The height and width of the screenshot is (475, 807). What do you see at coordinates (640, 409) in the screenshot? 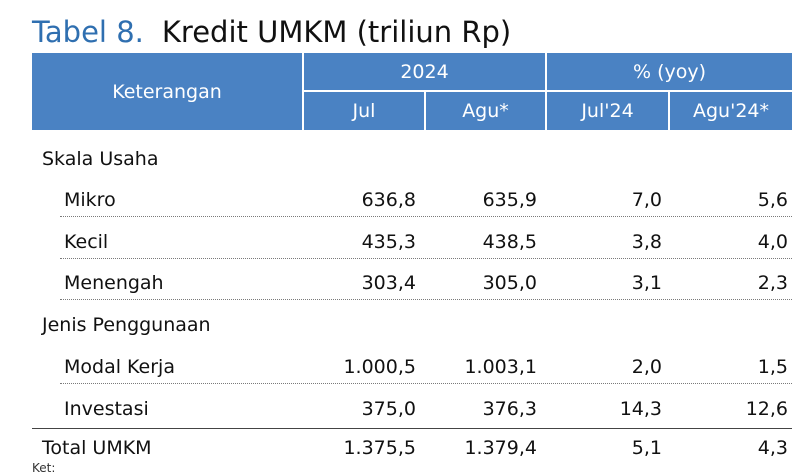
I see `cell-investasi-jul24: 14,3` at bounding box center [640, 409].